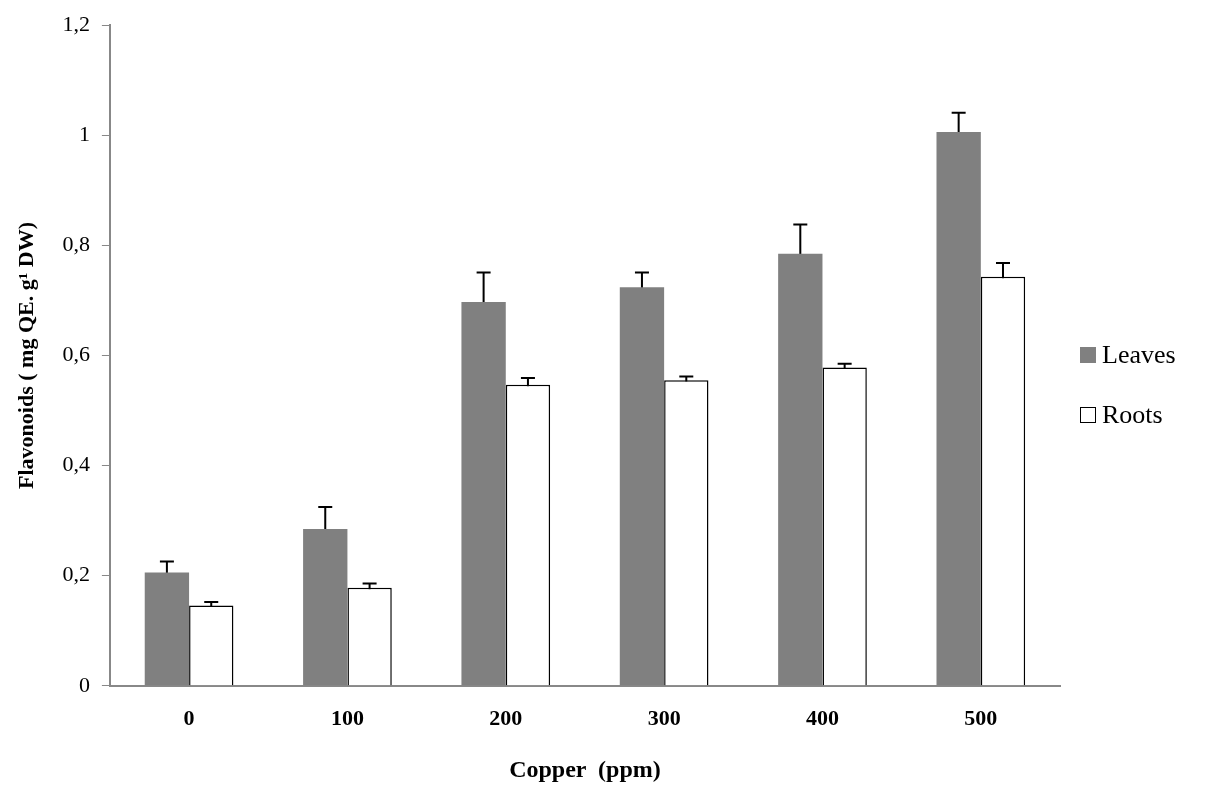 This screenshot has height=799, width=1210. Describe the element at coordinates (84, 134) in the screenshot. I see `y-tick-label: 1` at that location.